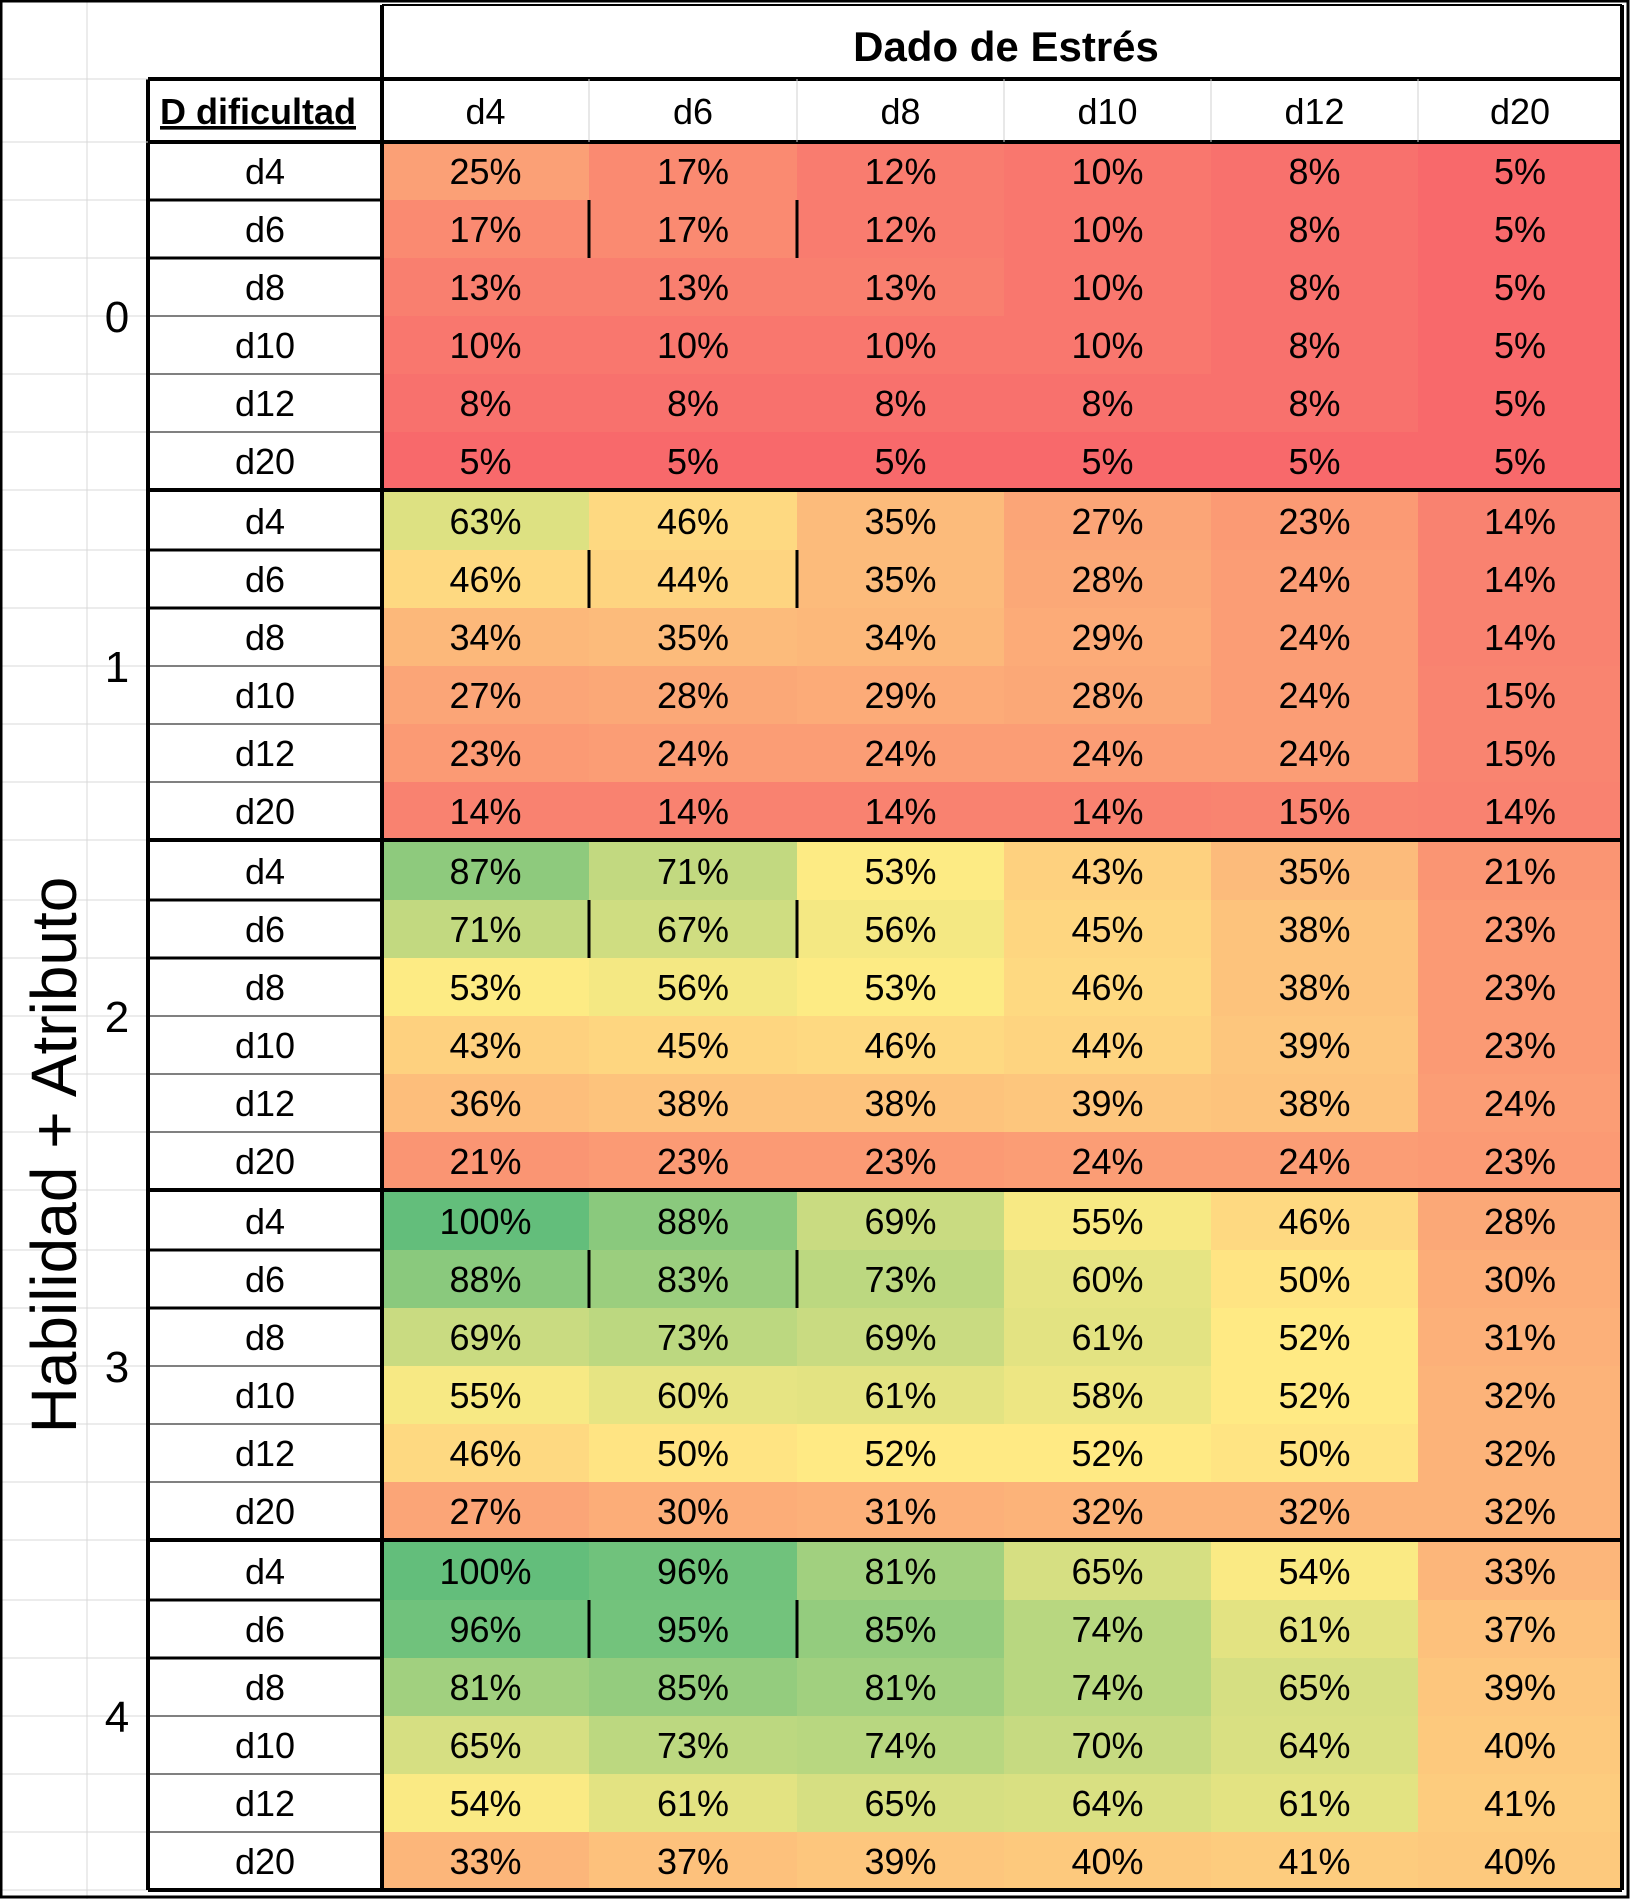  What do you see at coordinates (1107, 403) in the screenshot?
I see `value-text: 8%` at bounding box center [1107, 403].